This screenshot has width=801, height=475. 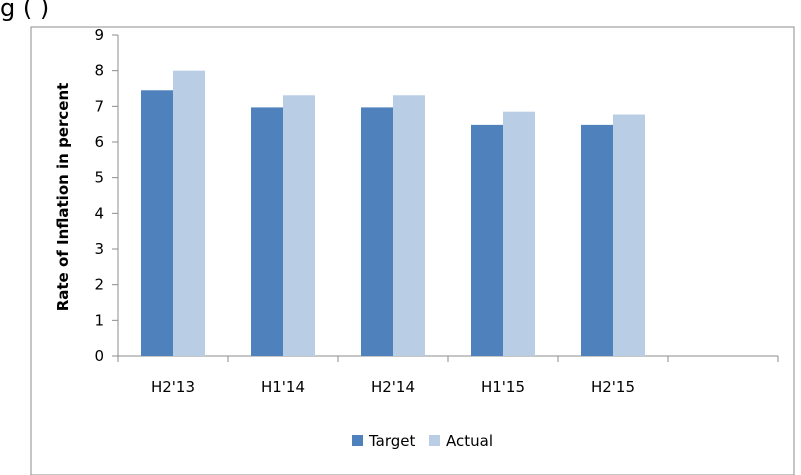 I want to click on y-tick-label: 7, so click(x=99, y=106).